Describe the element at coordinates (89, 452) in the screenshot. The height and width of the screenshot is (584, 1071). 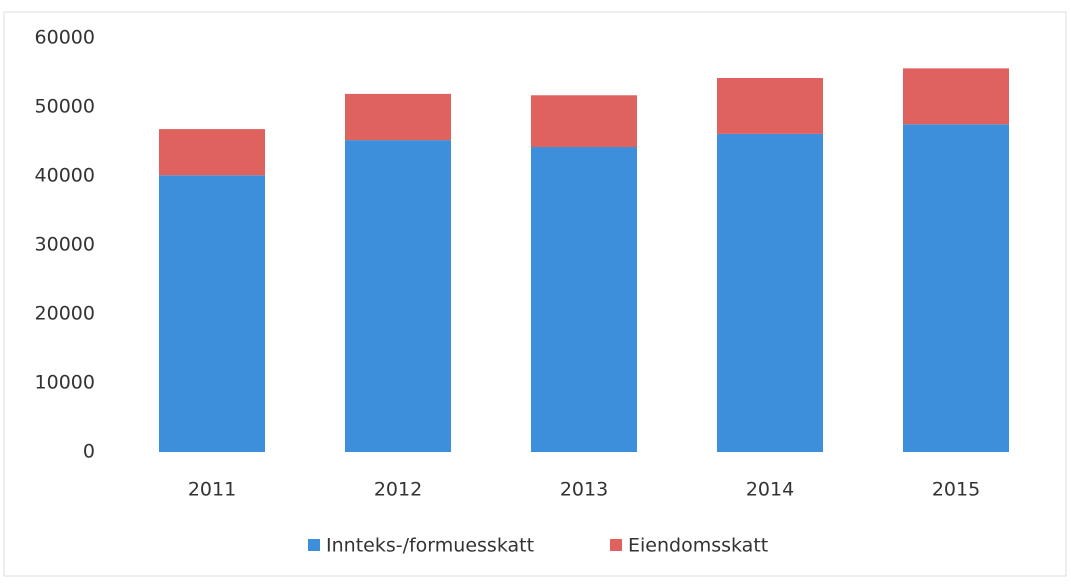
I see `y-tick-label: 0` at that location.